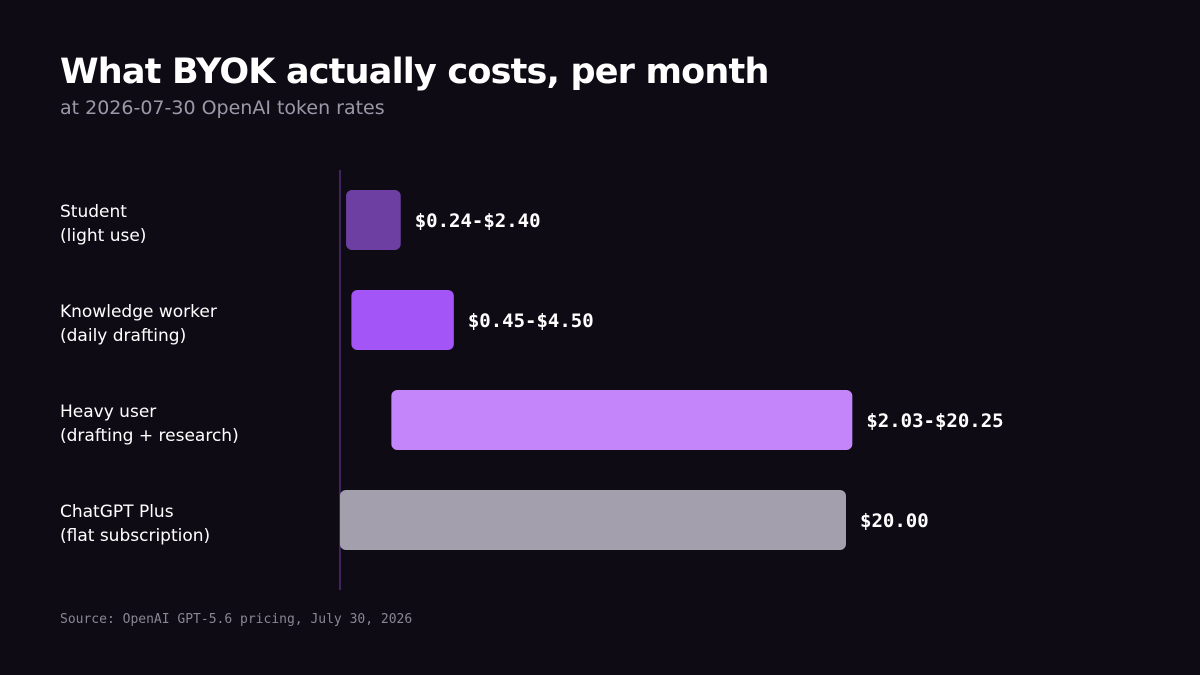 This screenshot has height=675, width=1200. Describe the element at coordinates (117, 512) in the screenshot. I see `category-label-line1: ChatGPT Plus` at that location.